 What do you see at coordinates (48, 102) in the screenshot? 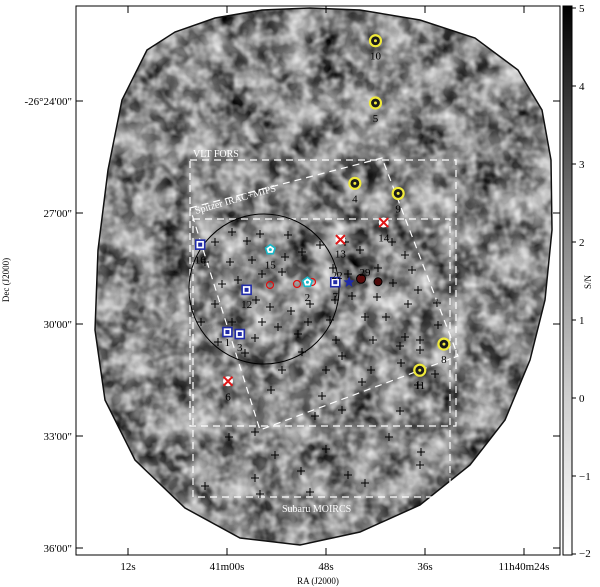
I see `y-tick-label: -26°24'00"` at bounding box center [48, 102].